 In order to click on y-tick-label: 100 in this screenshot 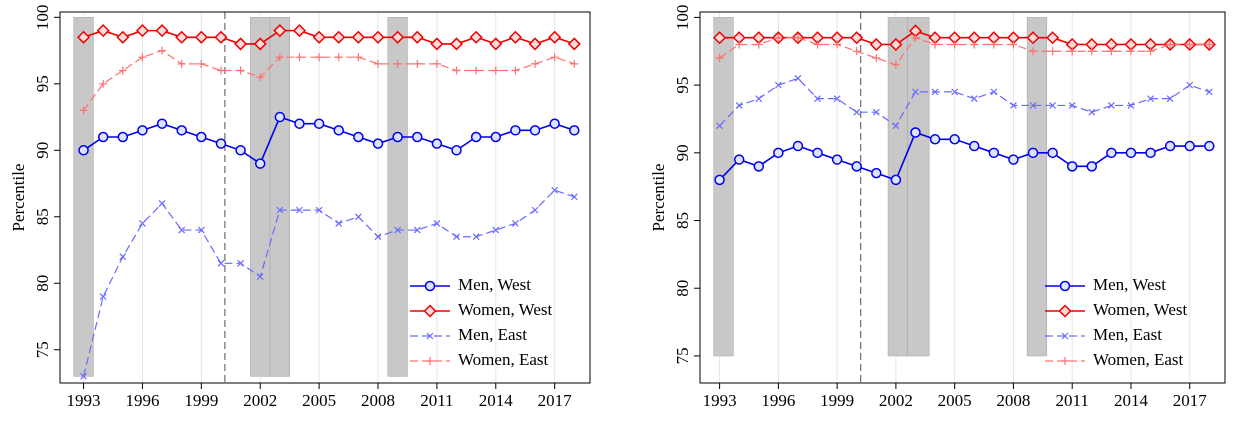, I will do `click(42, 18)`.